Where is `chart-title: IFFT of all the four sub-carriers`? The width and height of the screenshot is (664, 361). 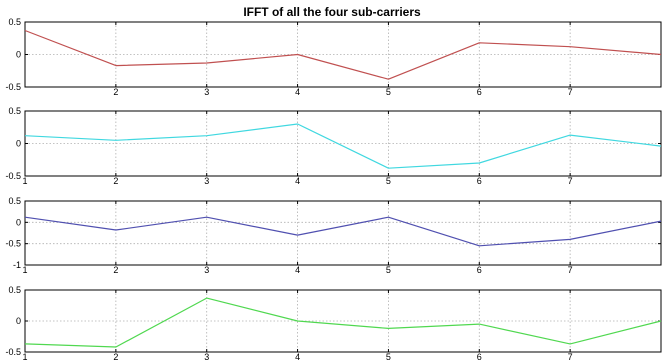 chart-title: IFFT of all the four sub-carriers is located at coordinates (332, 12).